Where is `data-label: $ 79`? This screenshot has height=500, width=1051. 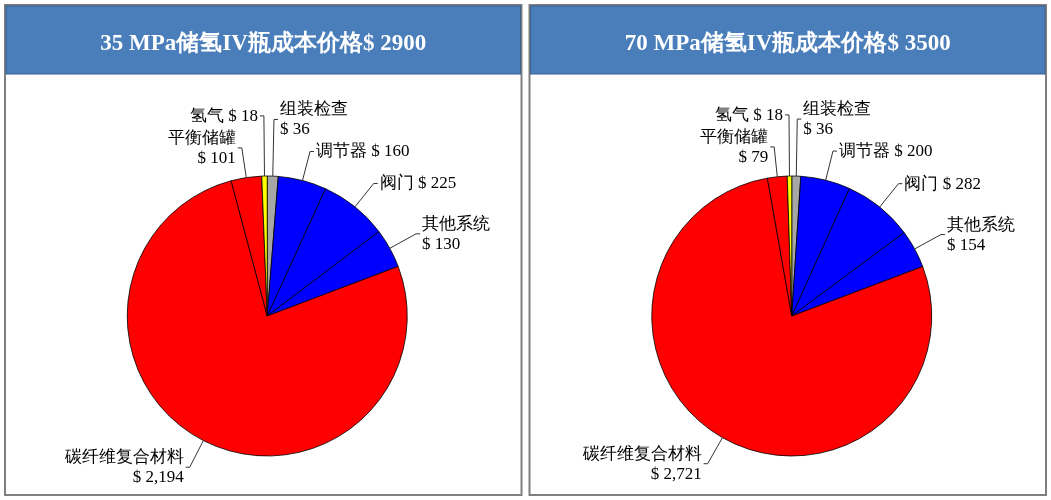
data-label: $ 79 is located at coordinates (753, 156).